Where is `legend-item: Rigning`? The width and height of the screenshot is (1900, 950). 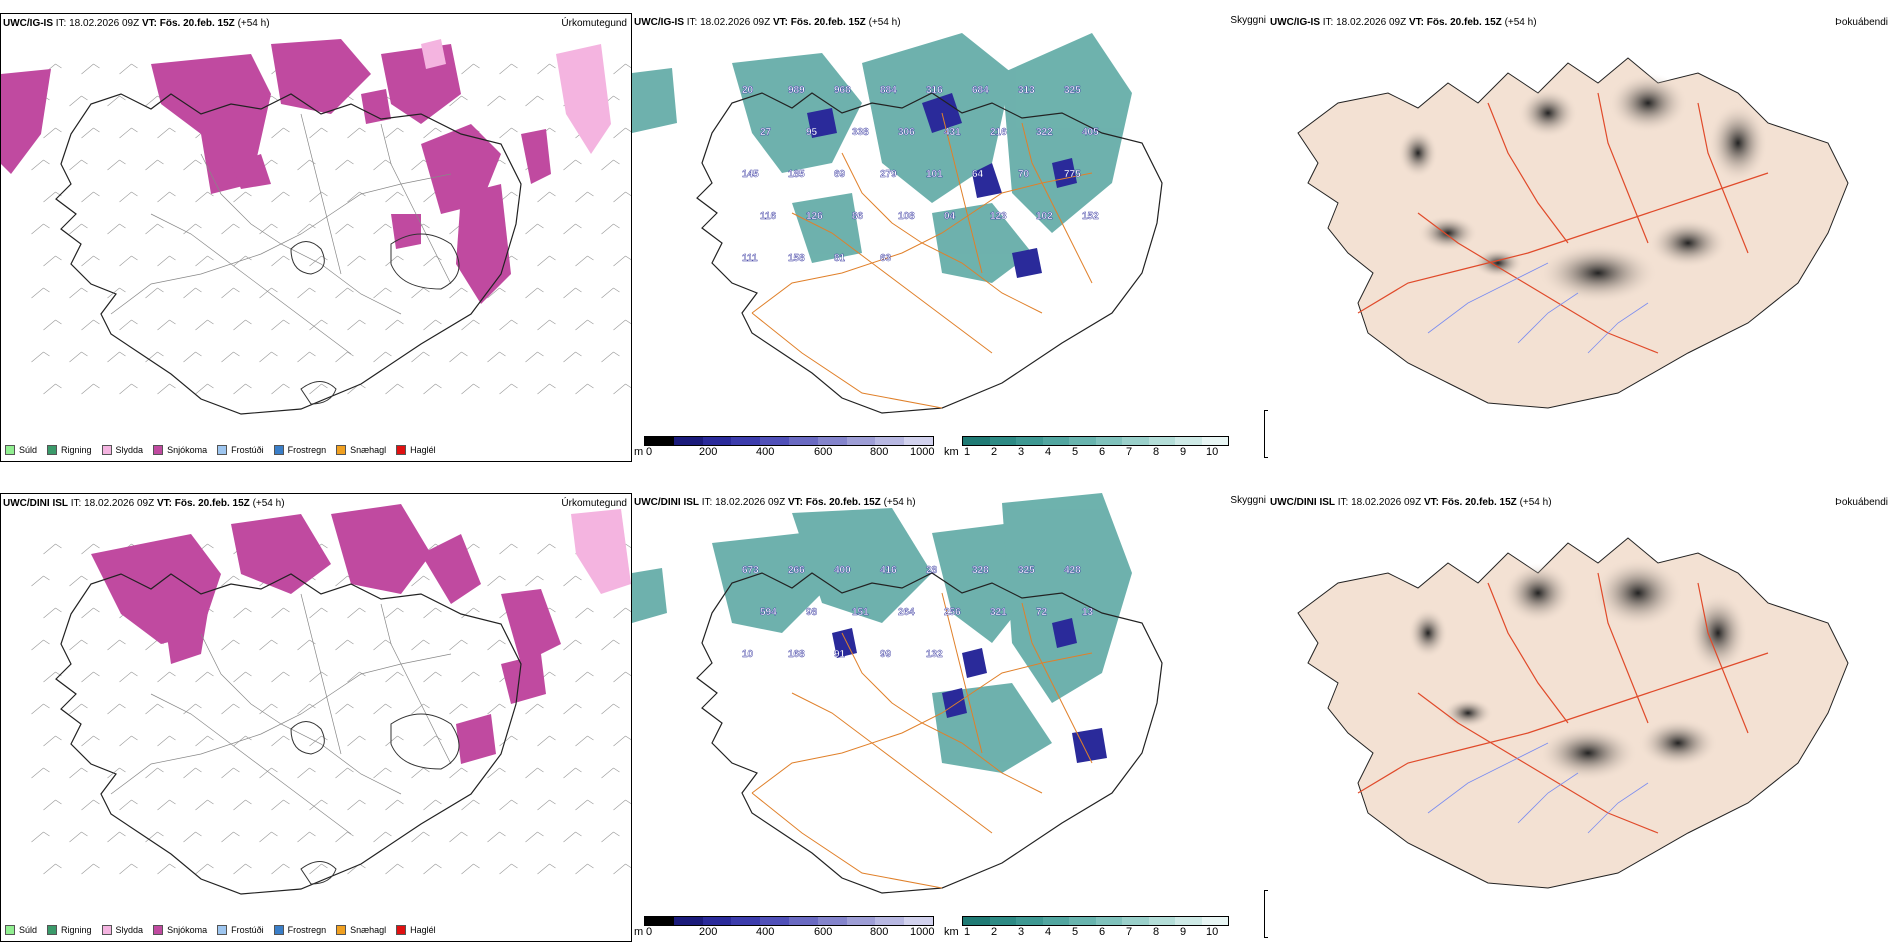
legend-item: Rigning is located at coordinates (69, 450).